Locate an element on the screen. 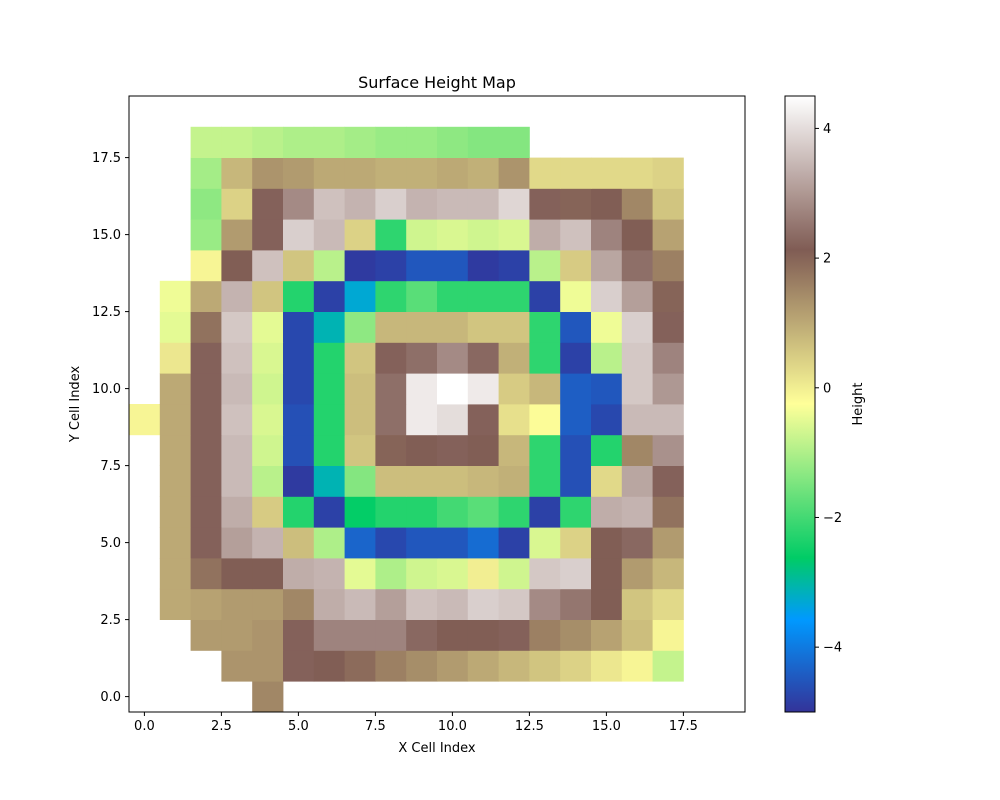 The width and height of the screenshot is (1000, 800). y-axis-label: Y Cell Index is located at coordinates (75, 405).